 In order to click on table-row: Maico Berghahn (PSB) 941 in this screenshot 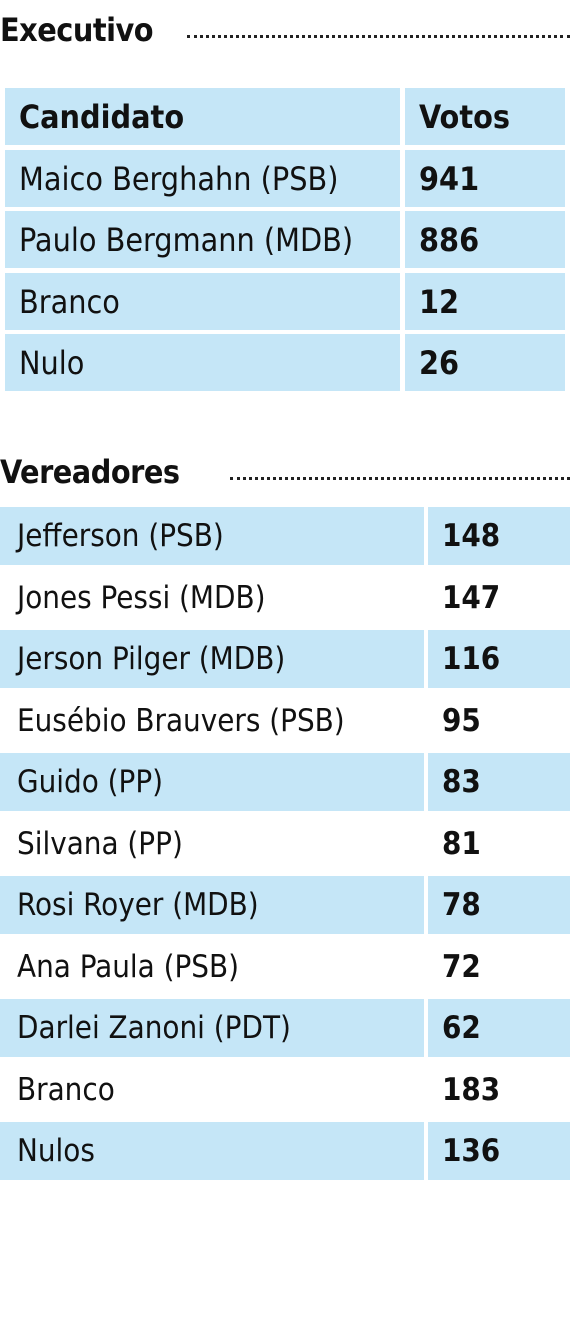, I will do `click(285, 178)`.